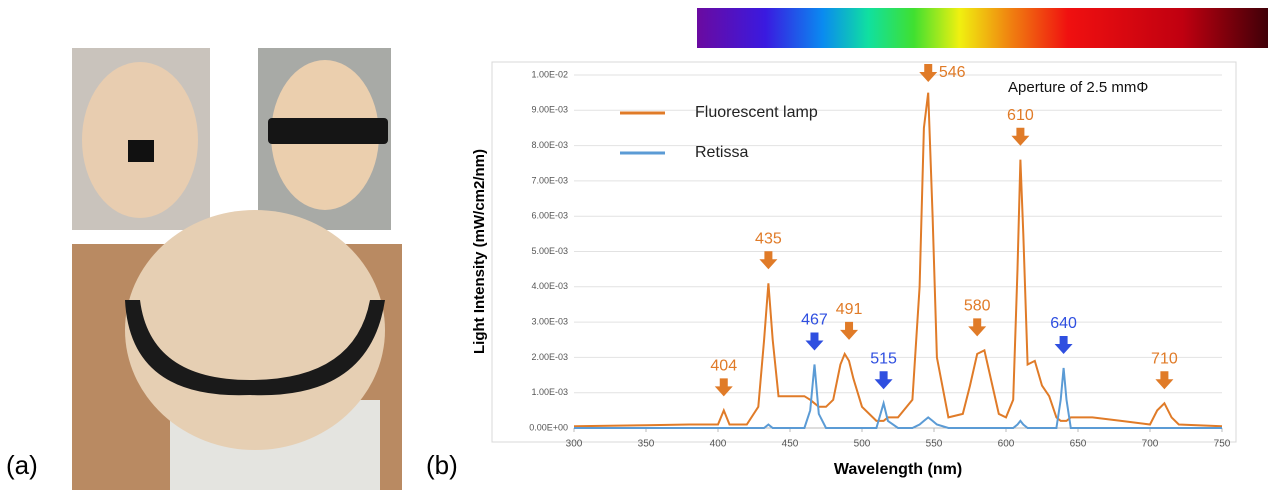 The image size is (1271, 497). What do you see at coordinates (549, 357) in the screenshot?
I see `y-tick-label: 2.00E-03` at bounding box center [549, 357].